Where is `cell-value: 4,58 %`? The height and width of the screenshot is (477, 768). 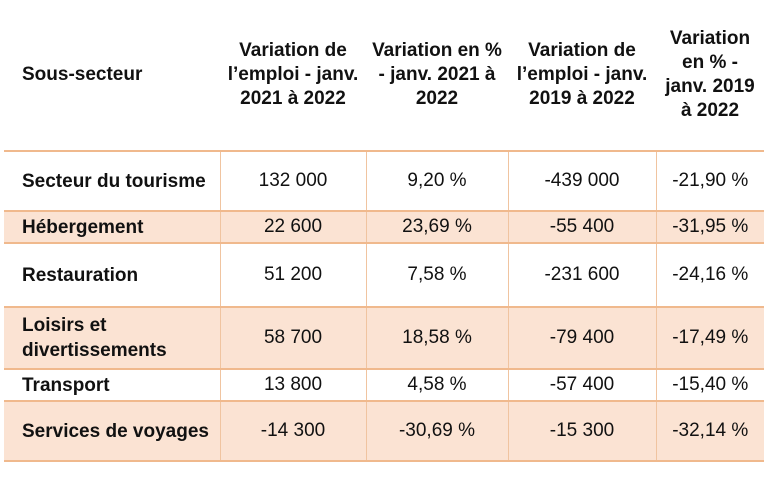 cell-value: 4,58 % is located at coordinates (436, 385).